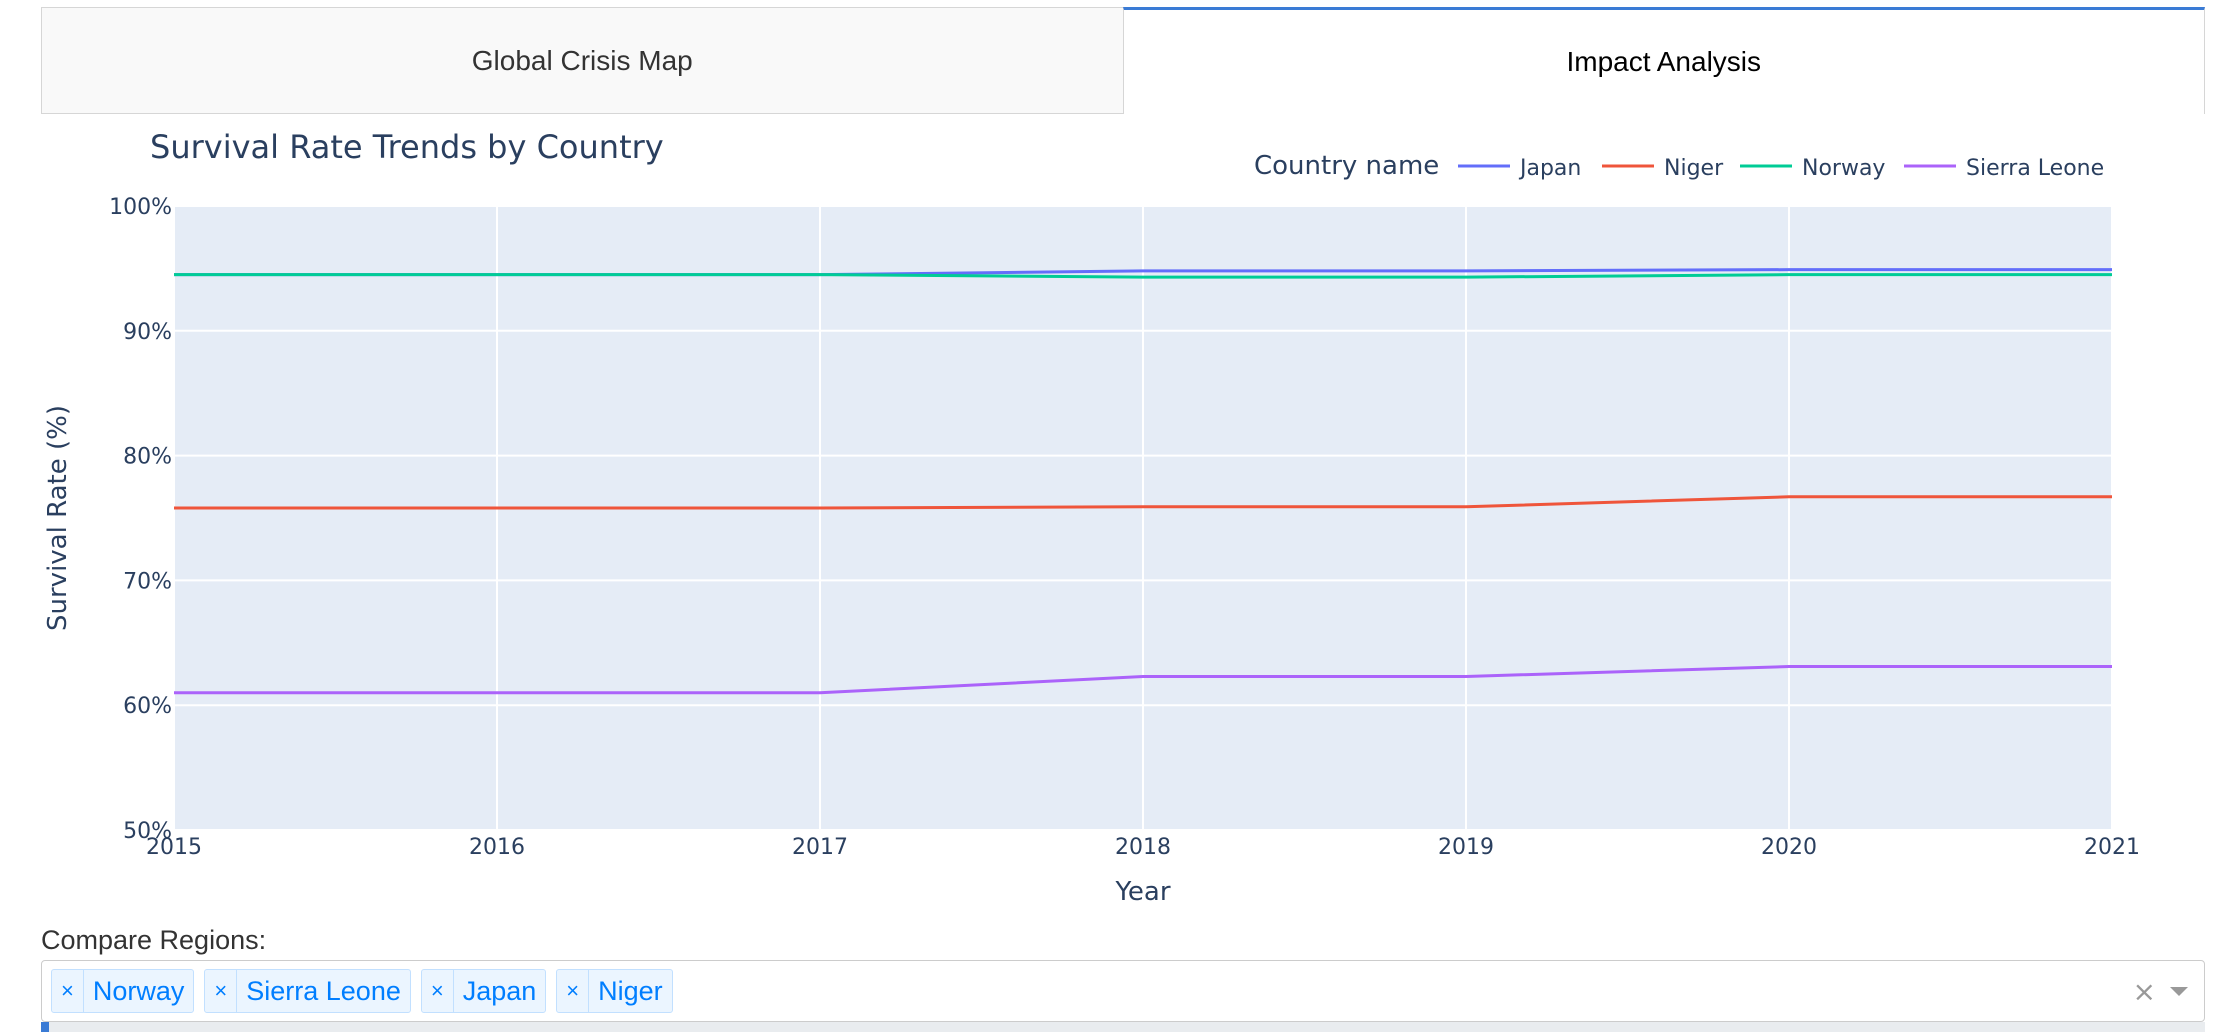 This screenshot has height=1032, width=2218. Describe the element at coordinates (147, 457) in the screenshot. I see `y-tick-label: 80%` at that location.